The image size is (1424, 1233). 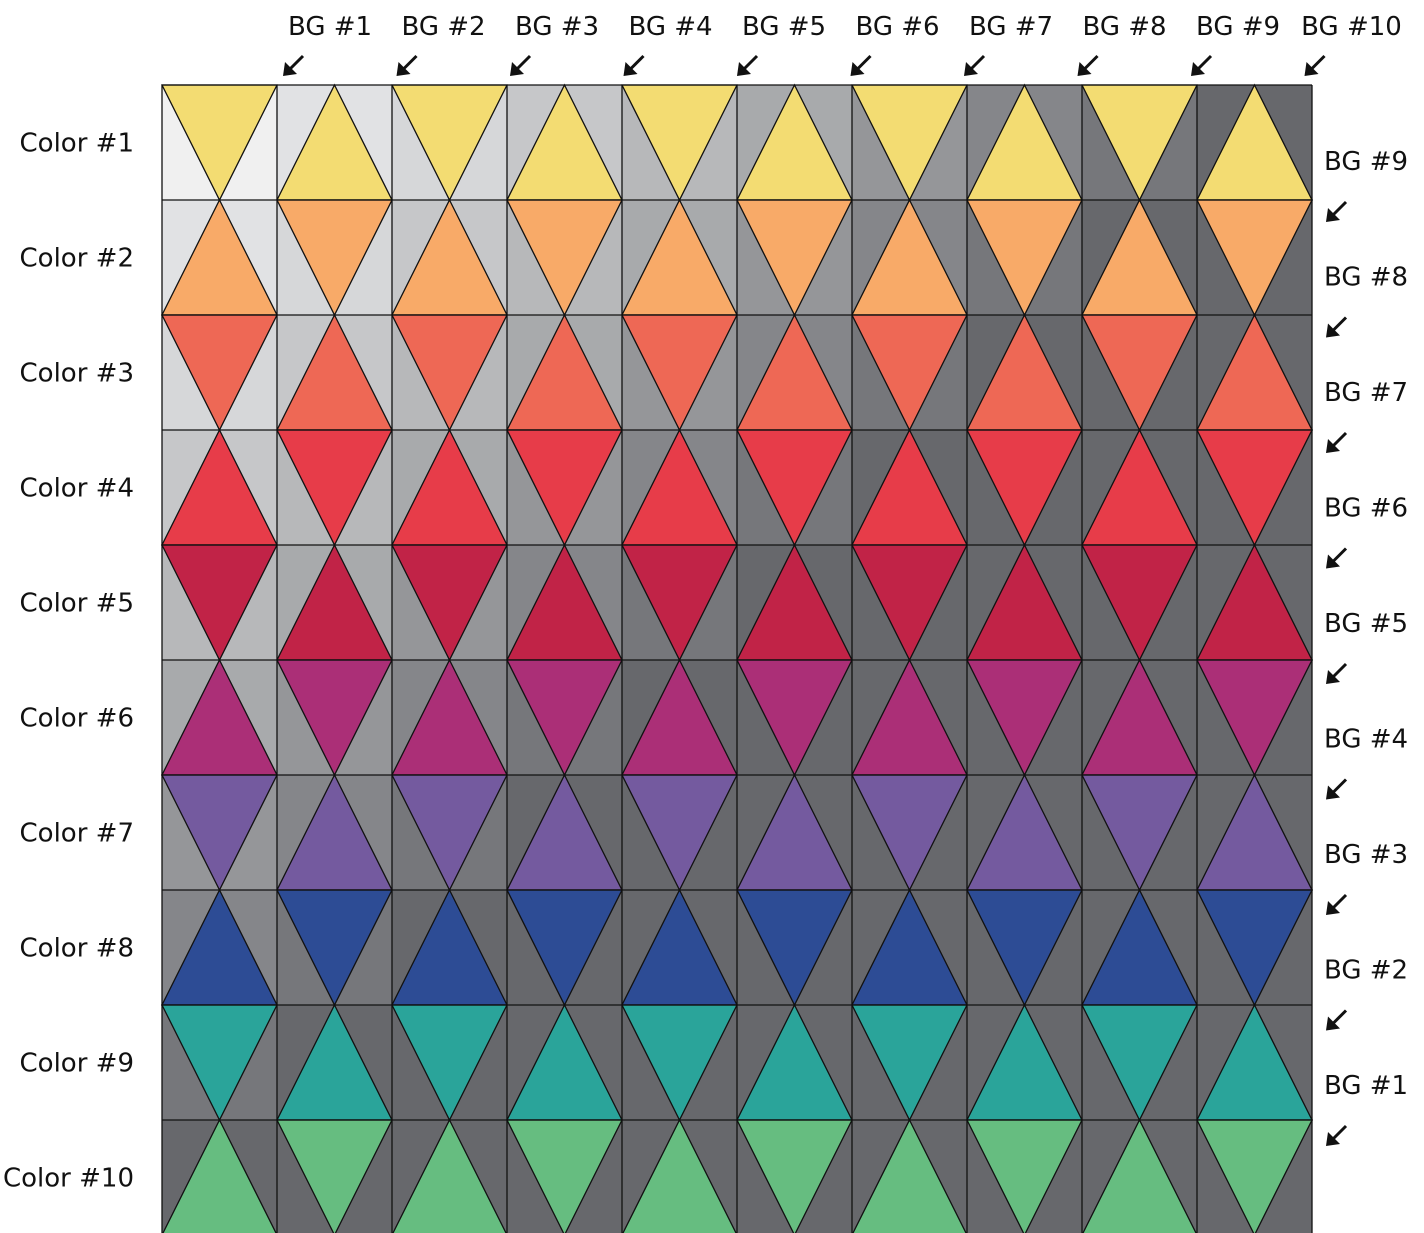 I want to click on side-bg-label: BG #1, so click(x=1366, y=1086).